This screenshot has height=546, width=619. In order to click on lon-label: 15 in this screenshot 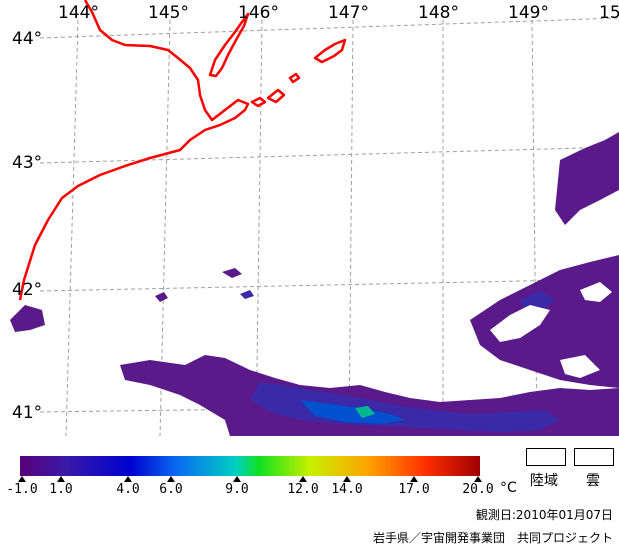, I will do `click(609, 13)`.